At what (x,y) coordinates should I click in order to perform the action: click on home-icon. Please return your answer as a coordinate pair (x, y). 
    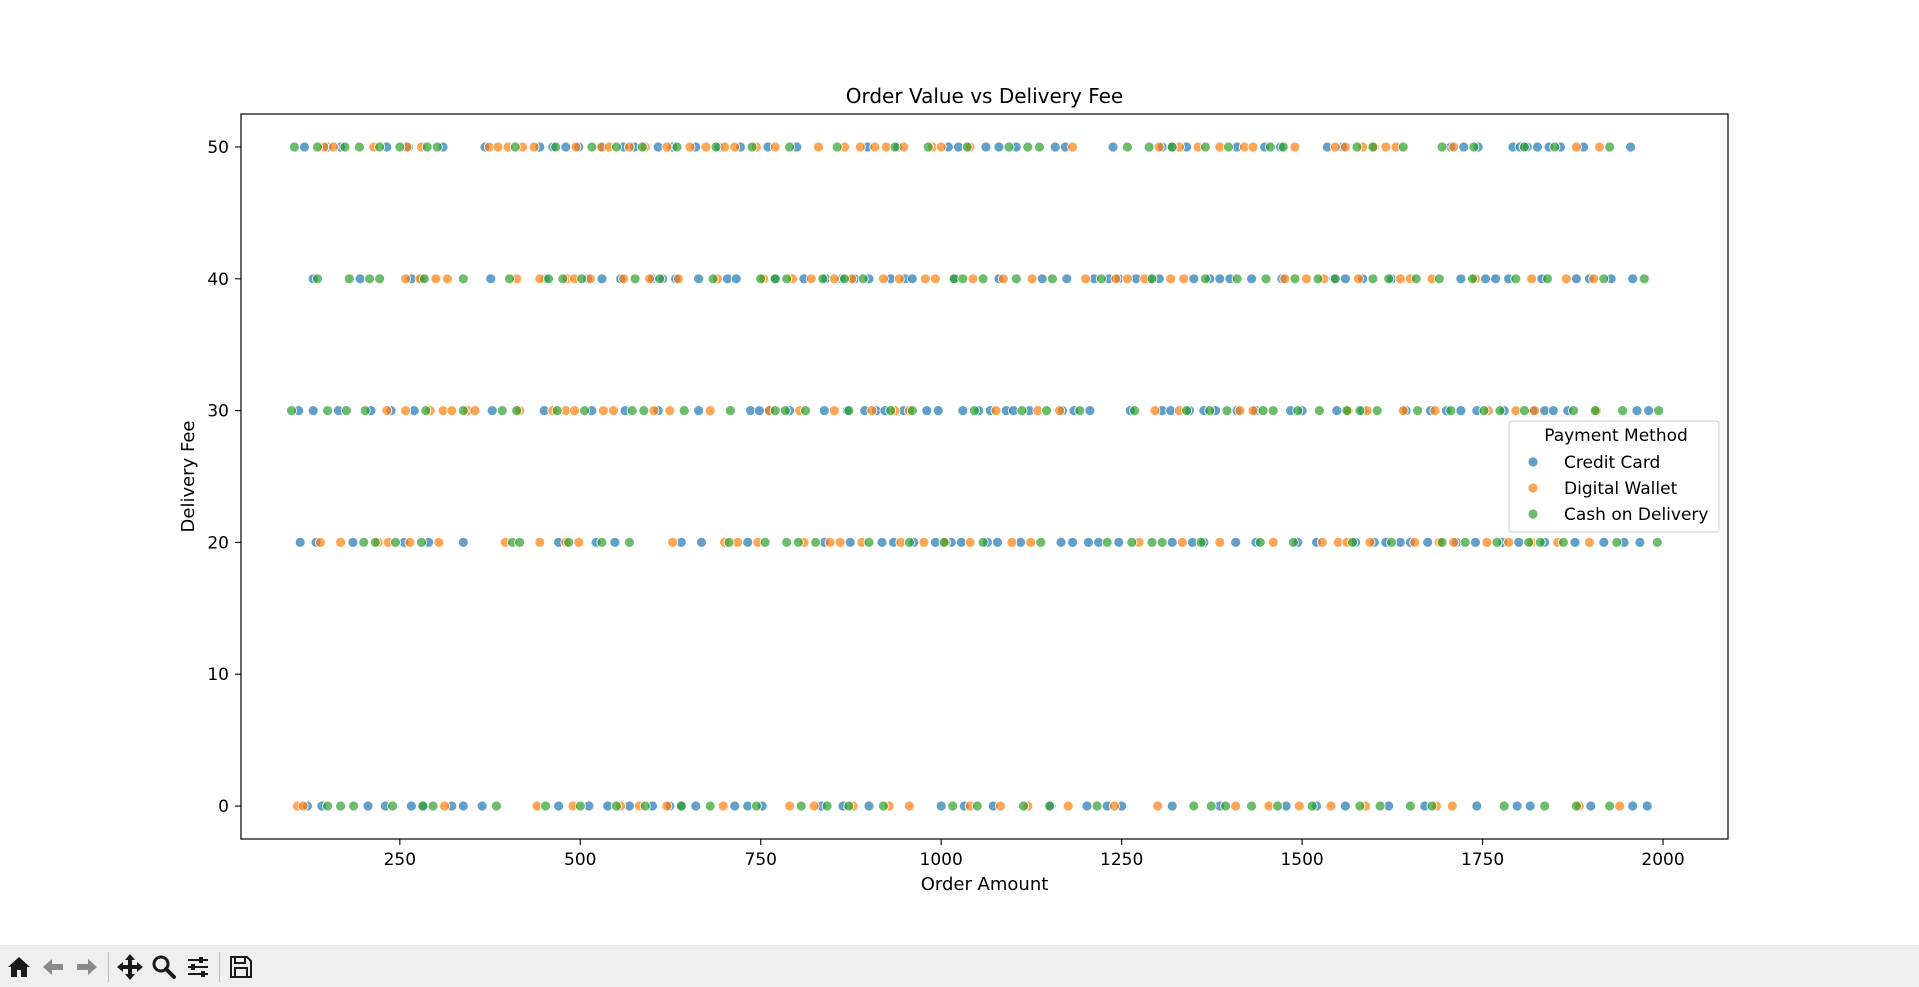
    Looking at the image, I should click on (19, 966).